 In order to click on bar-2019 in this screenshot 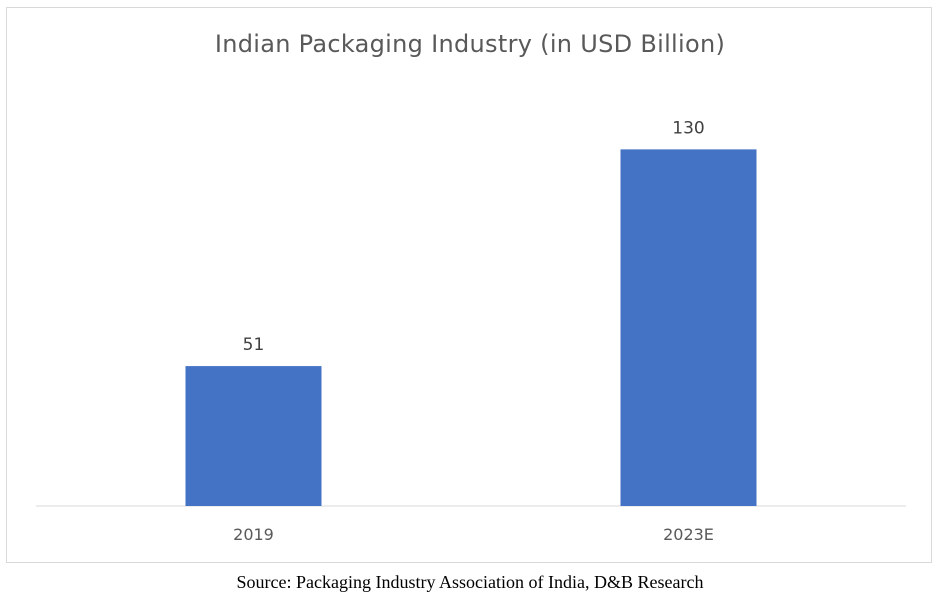, I will do `click(253, 436)`.